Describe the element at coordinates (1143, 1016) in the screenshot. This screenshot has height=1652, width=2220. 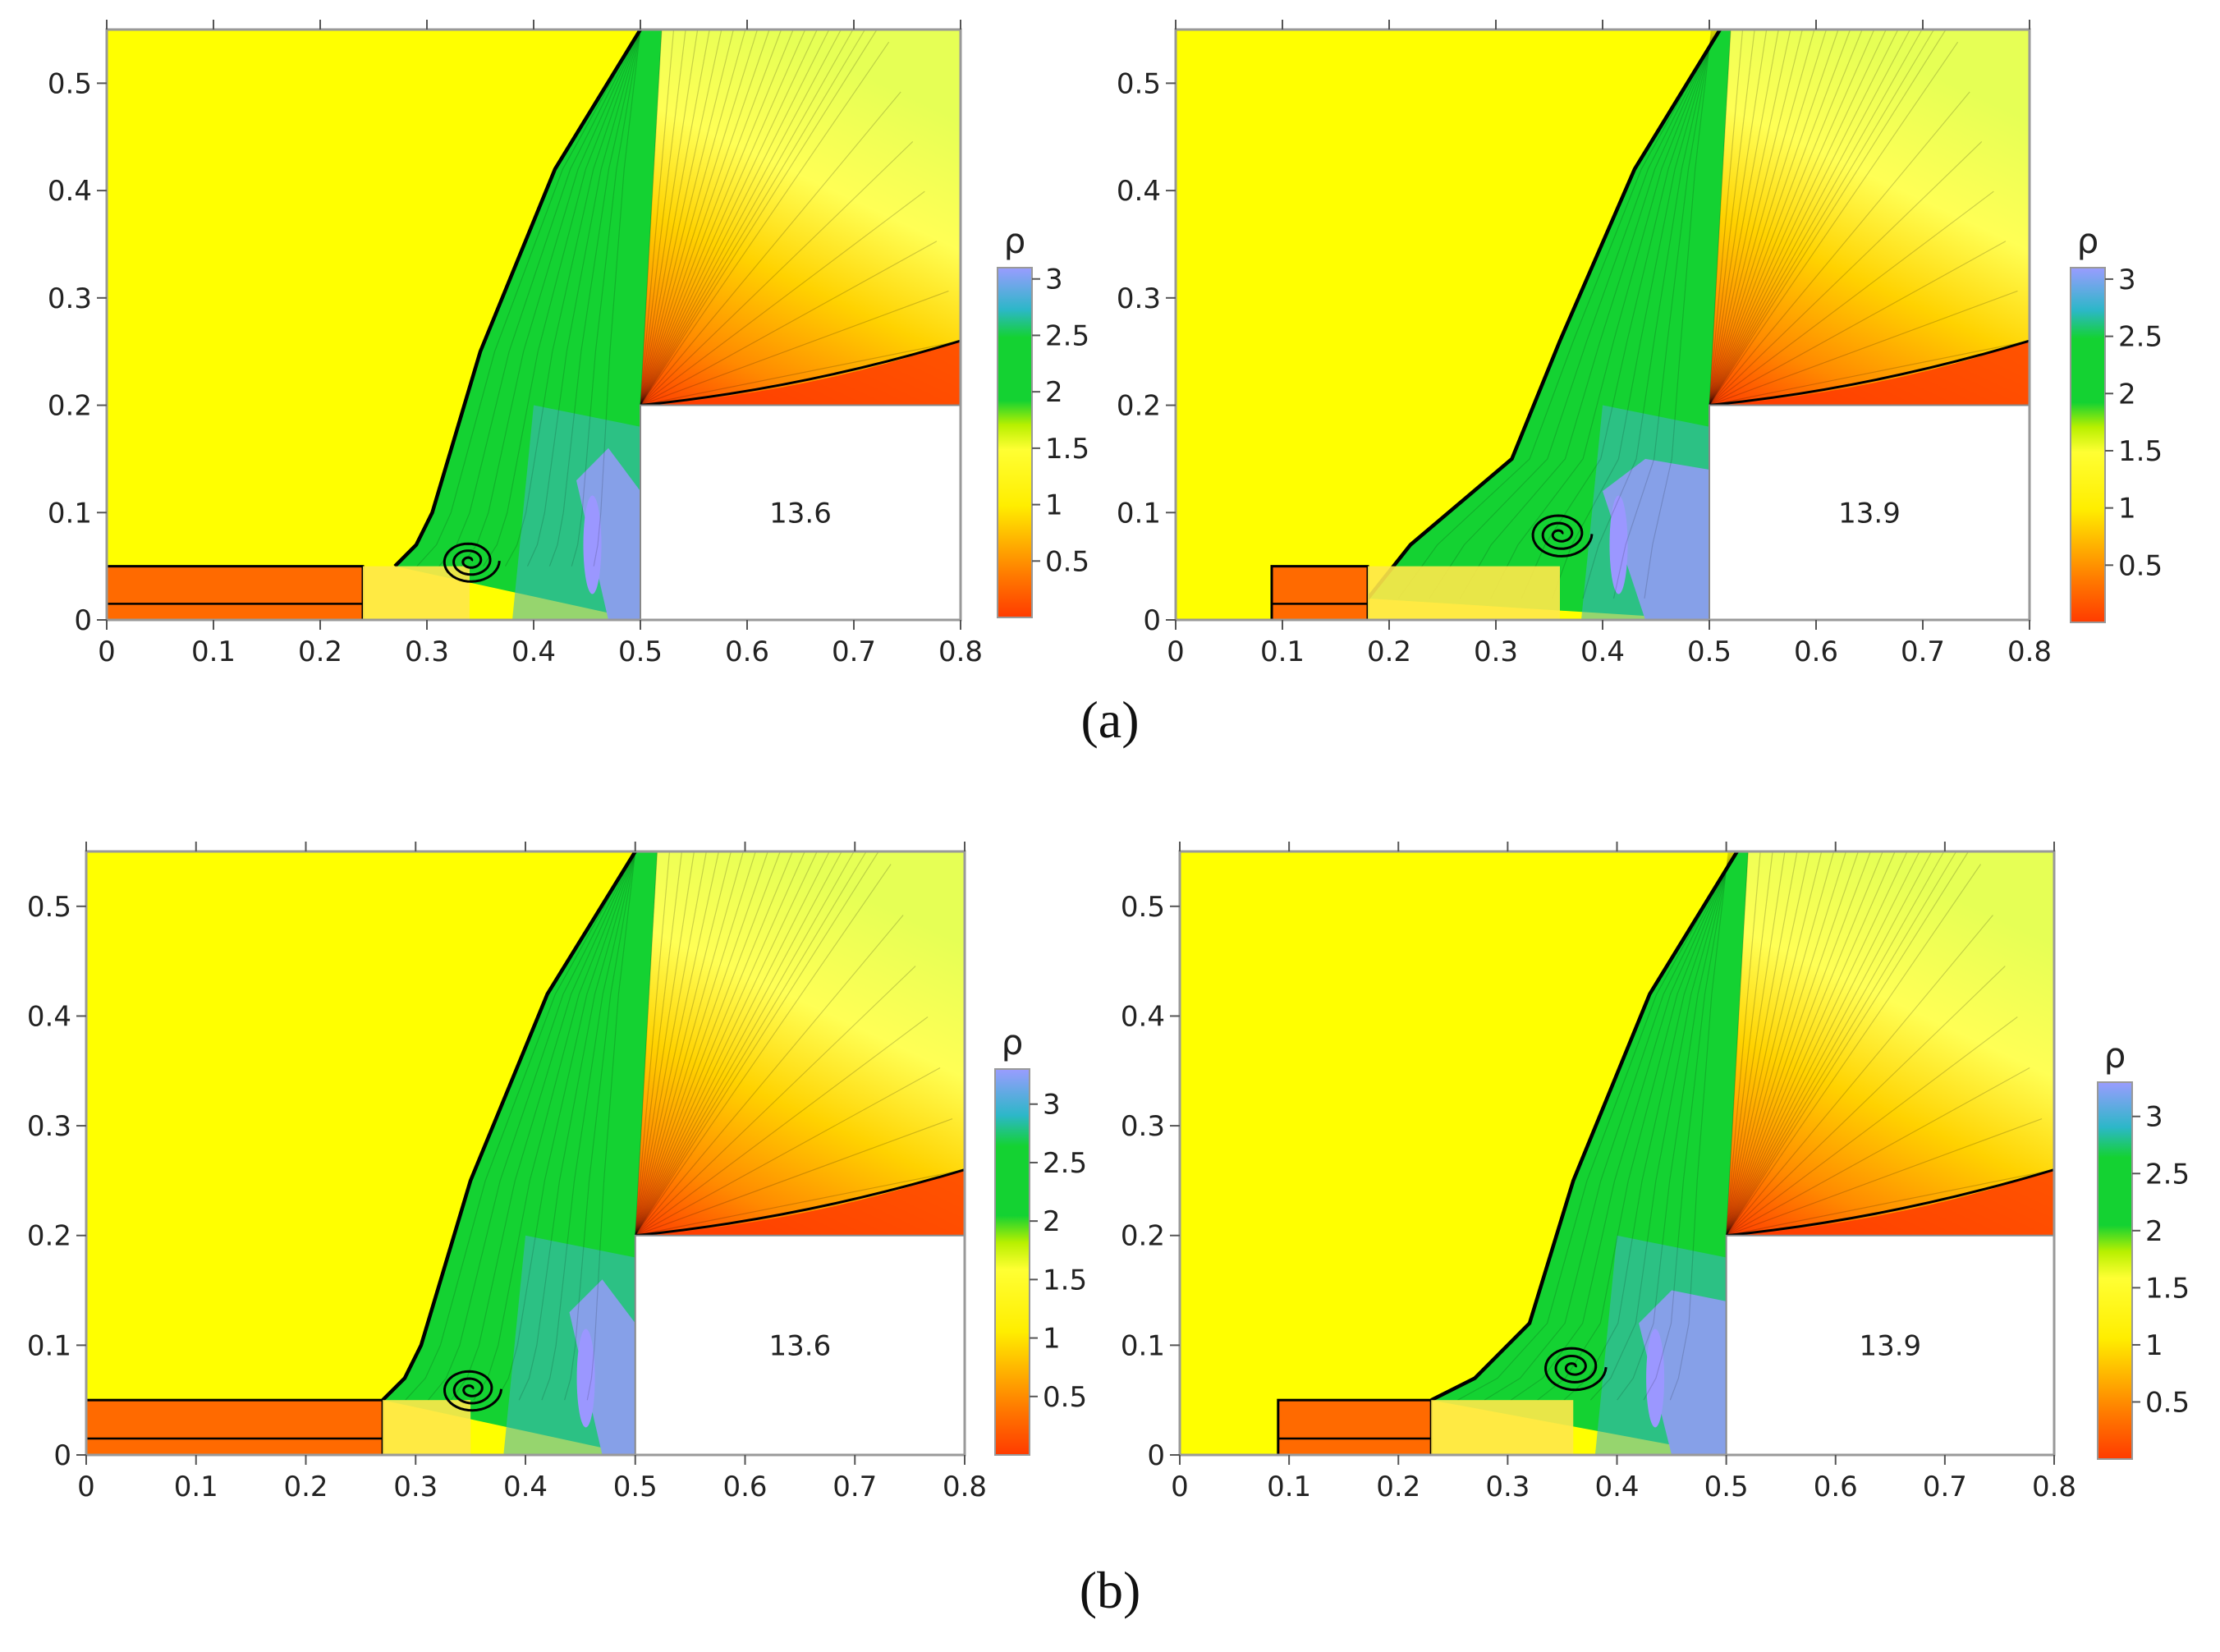
I see `y-tick-label: 0.4` at that location.